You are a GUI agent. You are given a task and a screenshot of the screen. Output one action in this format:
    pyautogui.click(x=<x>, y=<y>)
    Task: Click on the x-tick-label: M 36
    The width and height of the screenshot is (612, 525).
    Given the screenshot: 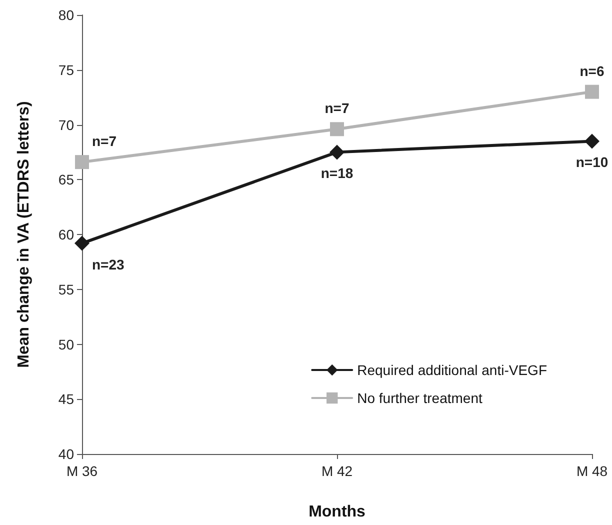 What is the action you would take?
    pyautogui.click(x=82, y=471)
    